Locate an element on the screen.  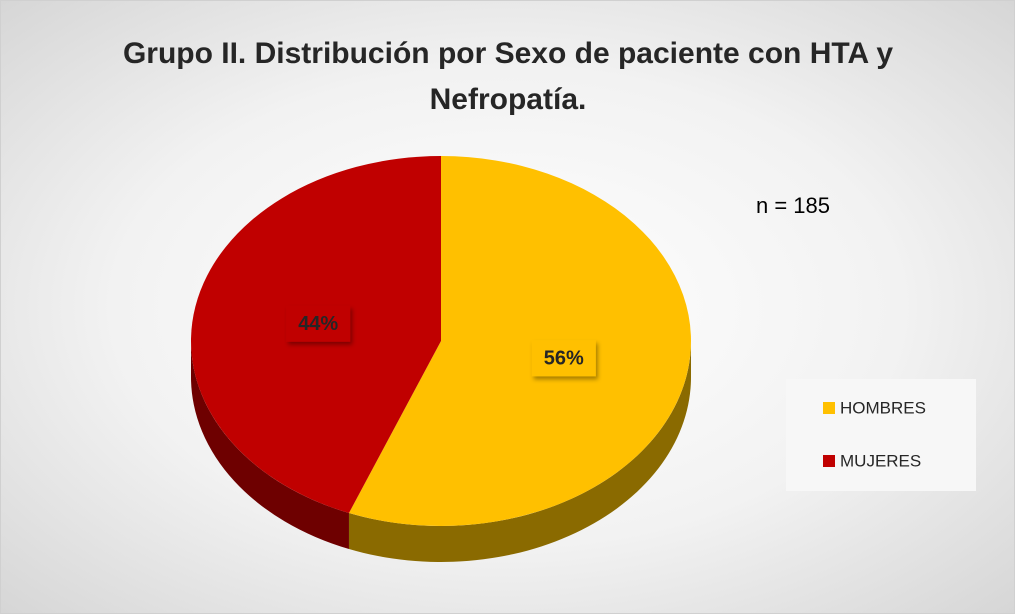
legend-label: HOMBRES is located at coordinates (883, 407).